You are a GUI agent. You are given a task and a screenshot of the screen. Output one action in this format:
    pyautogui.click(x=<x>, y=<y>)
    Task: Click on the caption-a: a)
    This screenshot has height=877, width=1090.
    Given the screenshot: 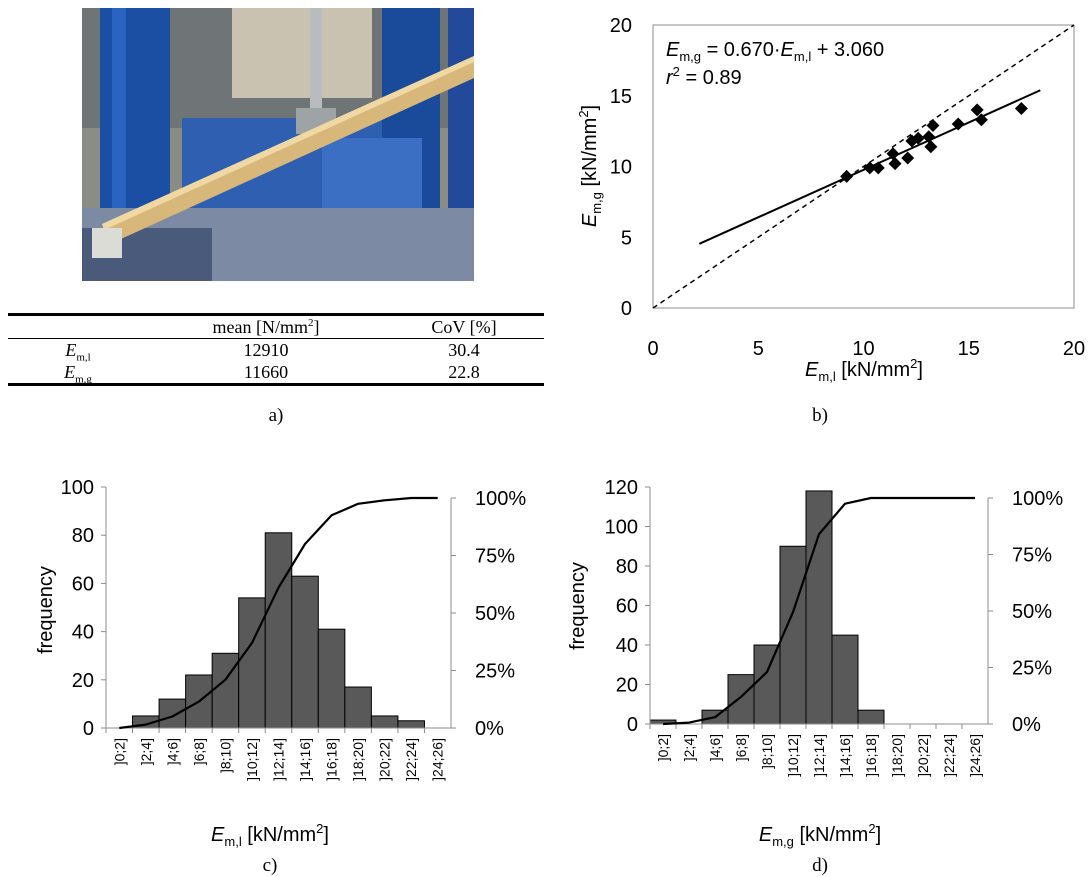 What is the action you would take?
    pyautogui.click(x=276, y=415)
    